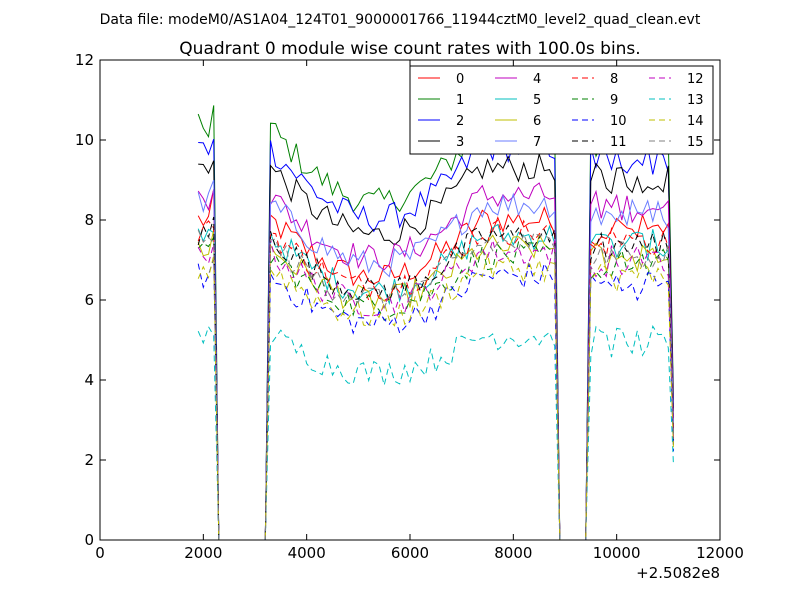 The height and width of the screenshot is (600, 800). I want to click on x-tick-label: 0, so click(100, 553).